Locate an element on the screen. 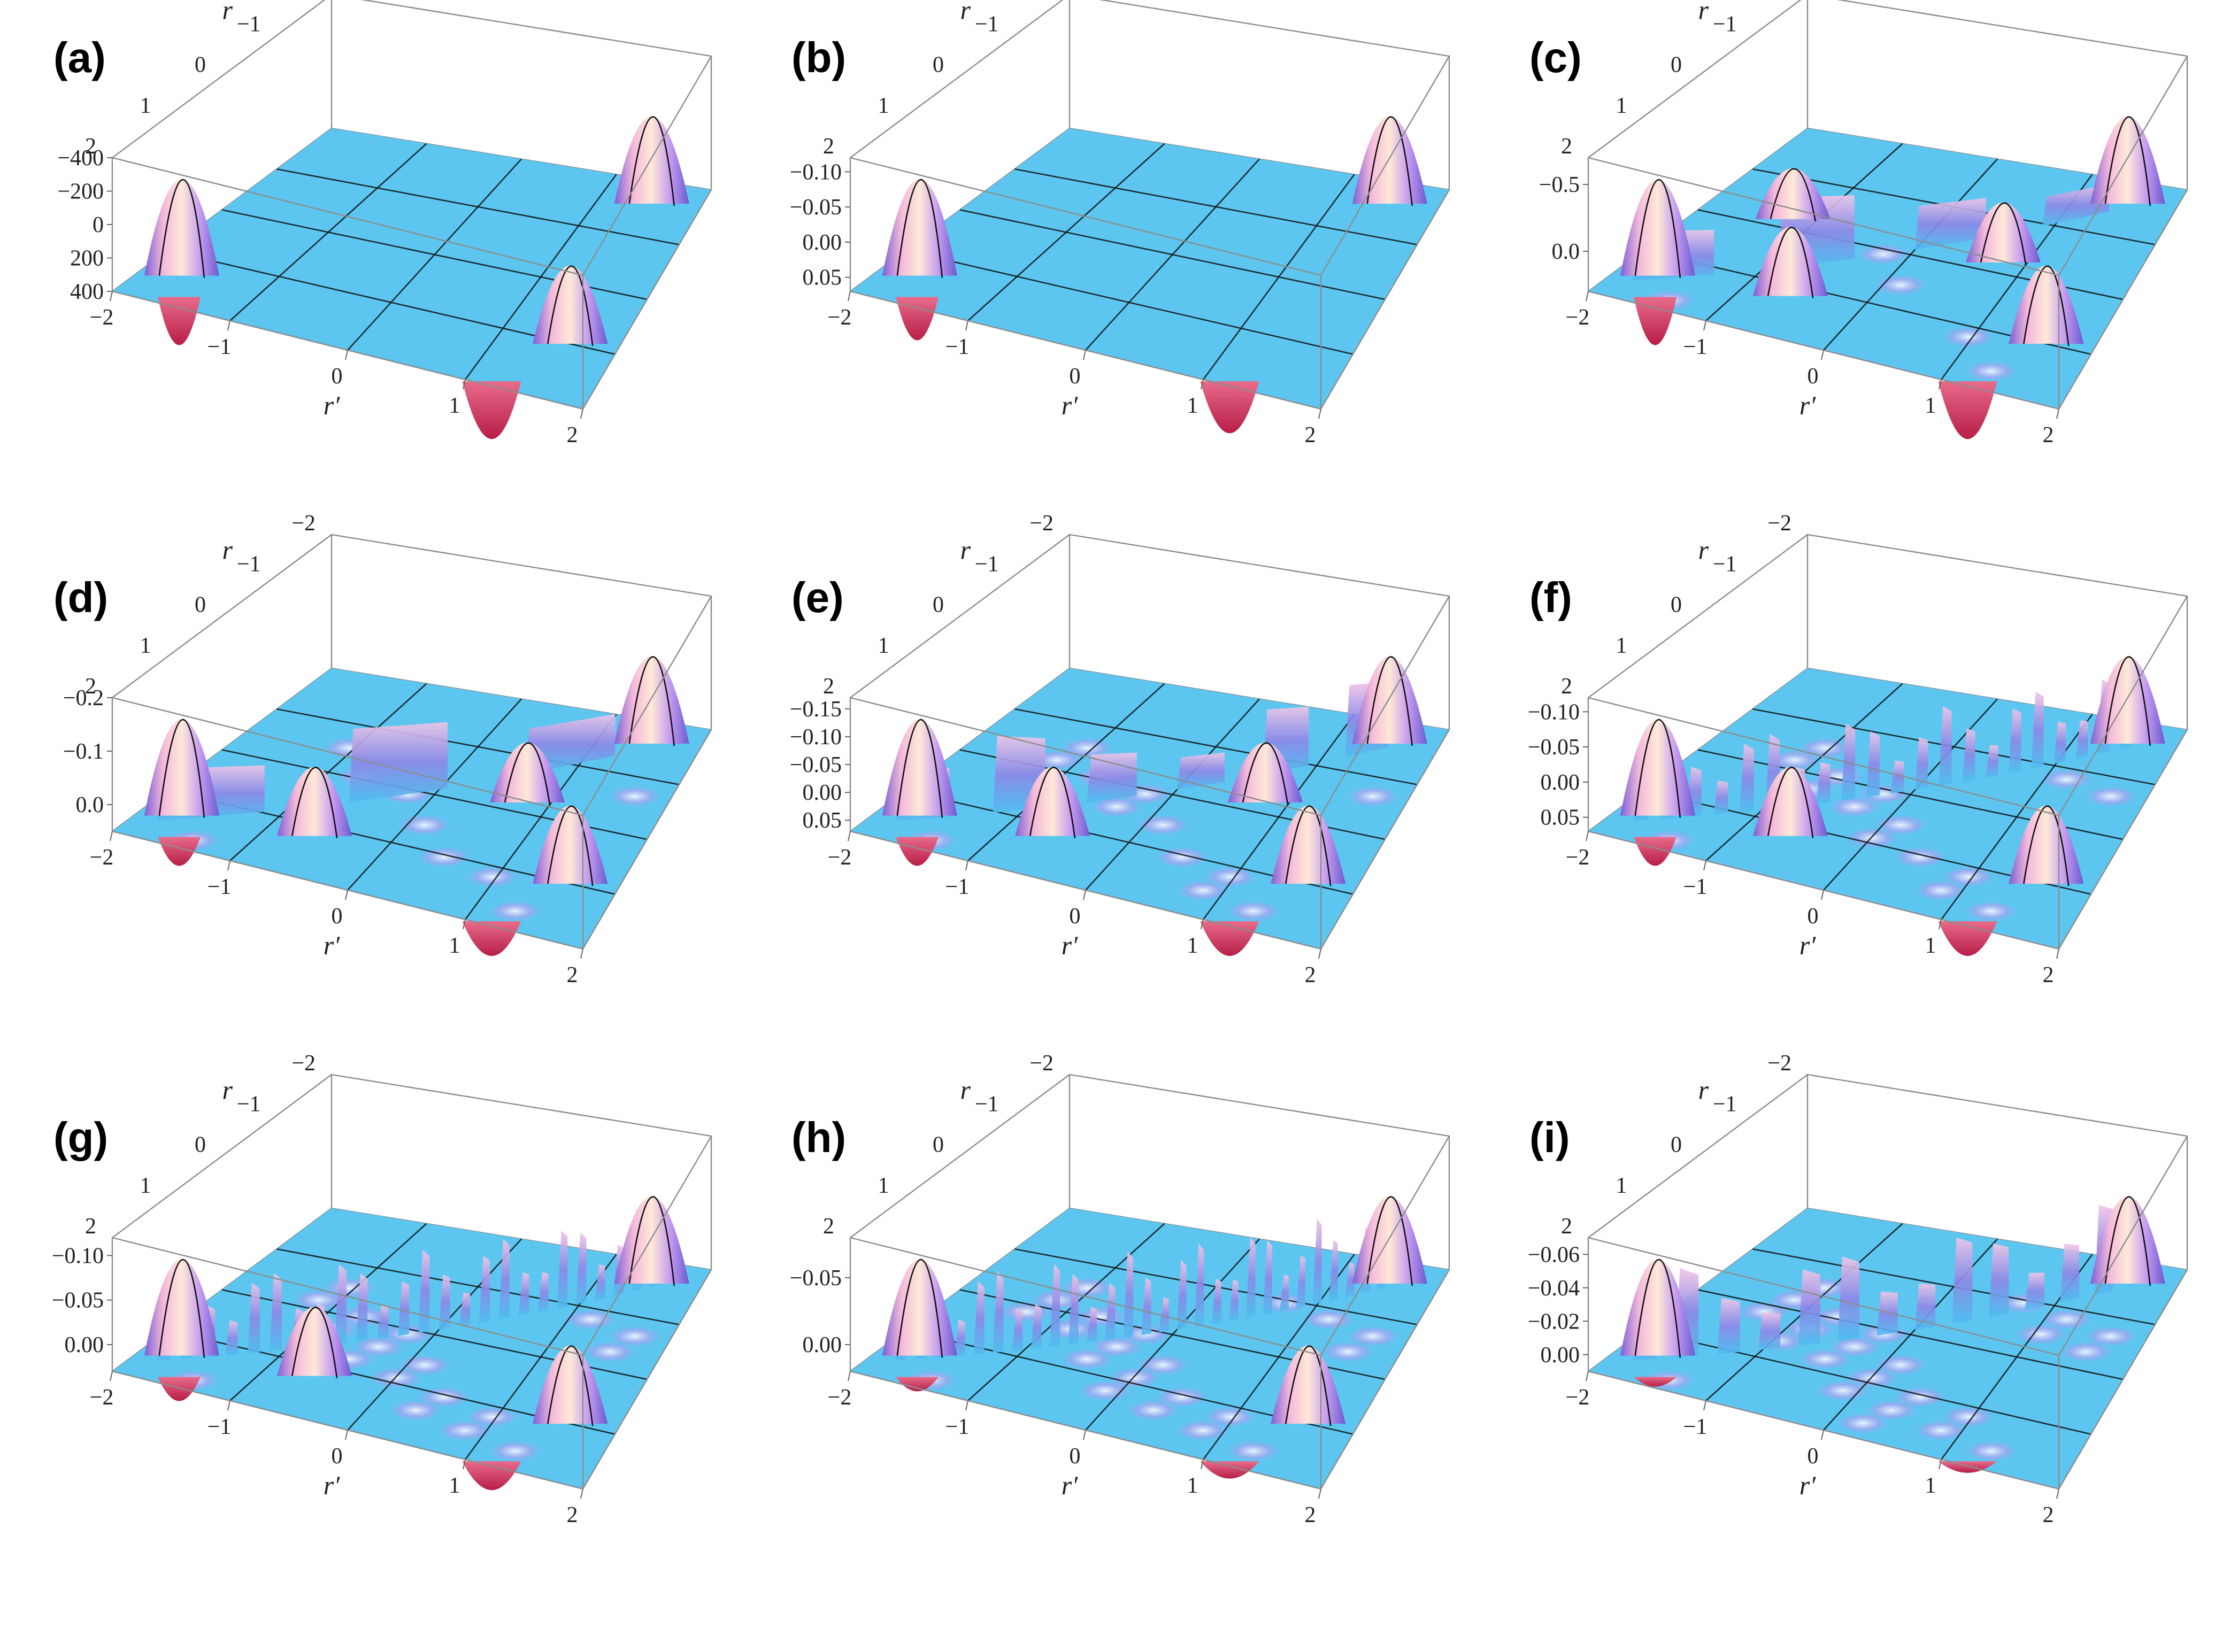 The height and width of the screenshot is (1652, 2238). surface-peak is located at coordinates (2127, 700).